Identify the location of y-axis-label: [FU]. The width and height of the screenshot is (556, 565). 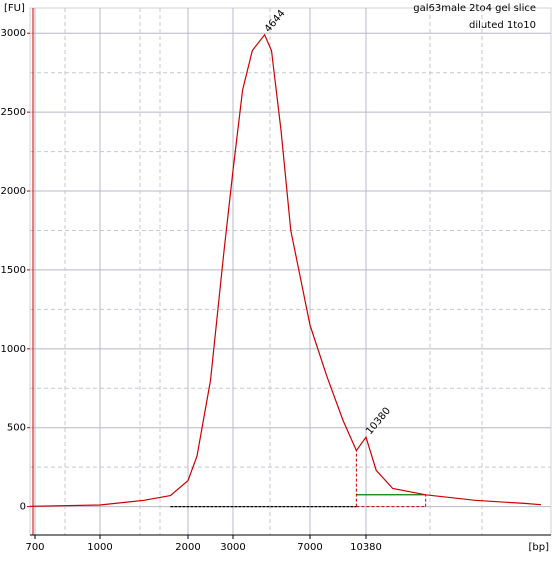
(14, 8).